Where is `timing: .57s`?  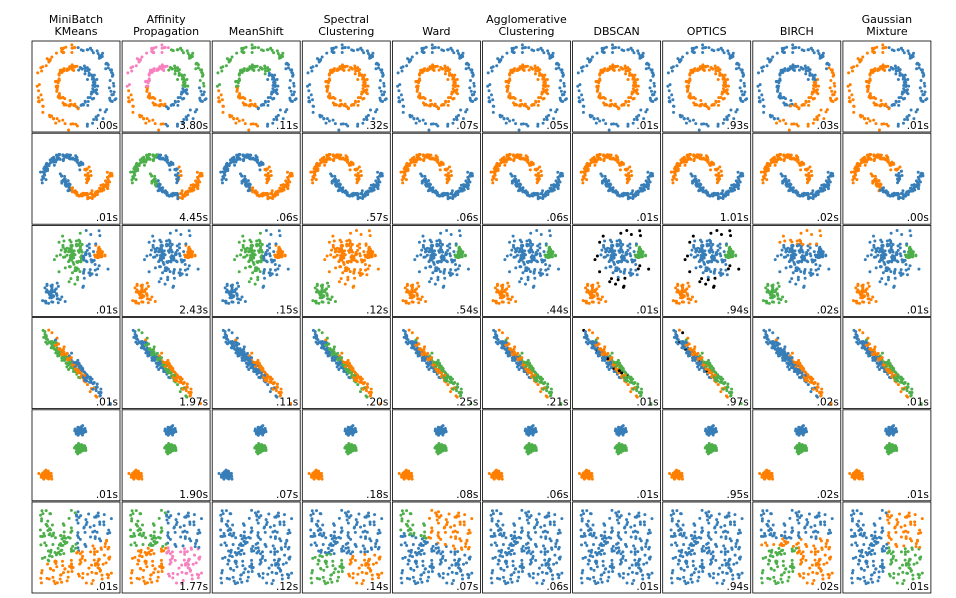 timing: .57s is located at coordinates (377, 218).